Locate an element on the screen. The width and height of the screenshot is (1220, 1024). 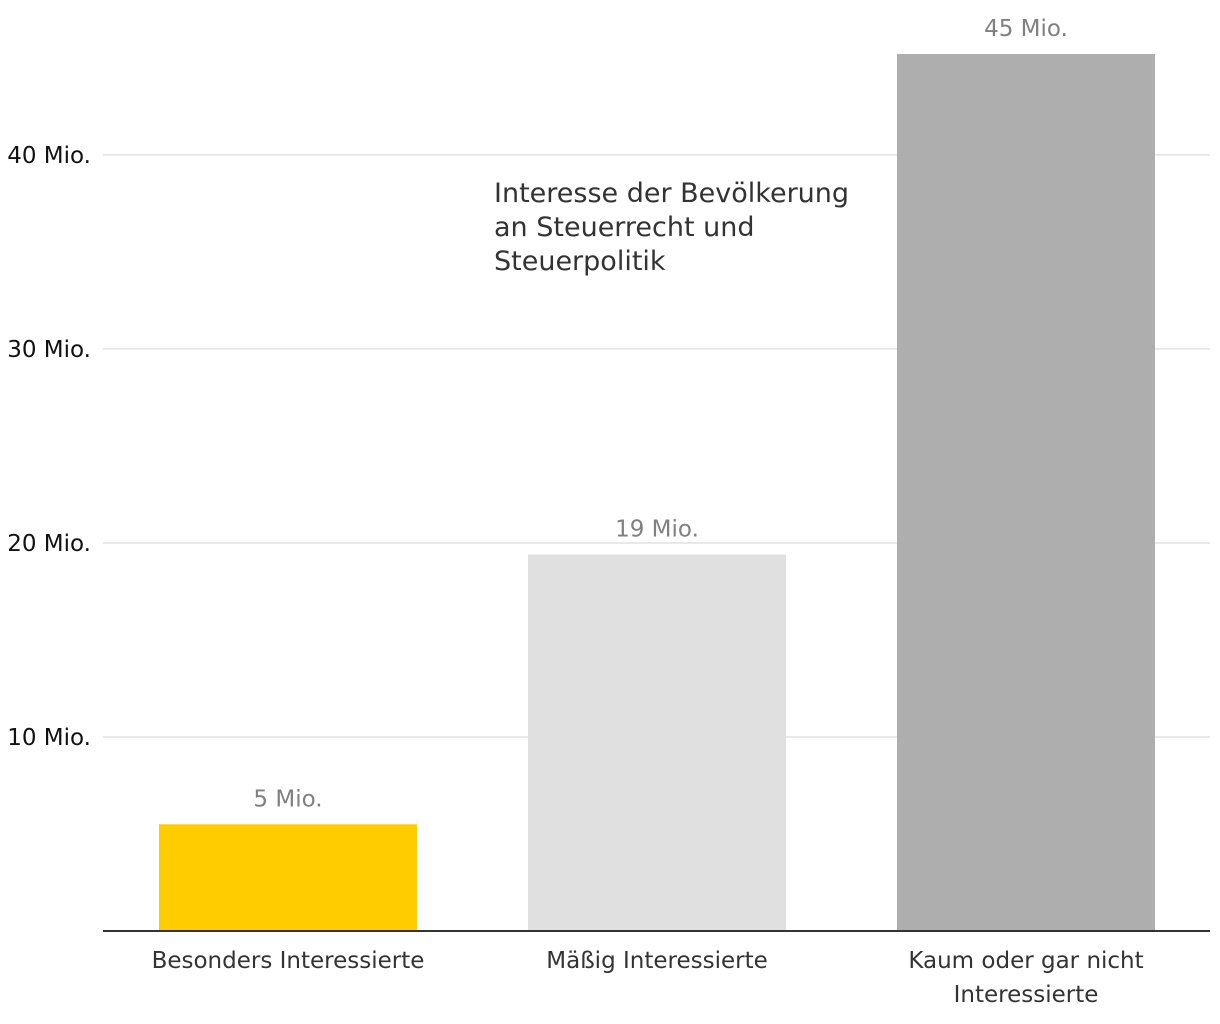
data-label: 19 Mio. is located at coordinates (657, 530).